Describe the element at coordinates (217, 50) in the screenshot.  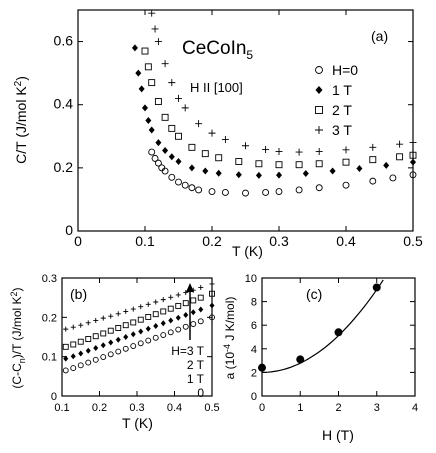
I see `compound-label: CeCoIn5` at that location.